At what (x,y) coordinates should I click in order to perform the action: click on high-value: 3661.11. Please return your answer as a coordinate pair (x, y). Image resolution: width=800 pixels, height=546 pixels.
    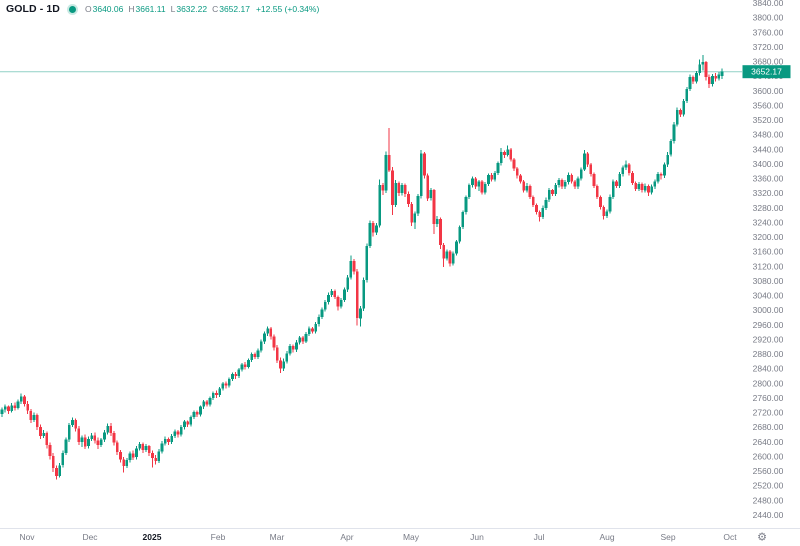
    Looking at the image, I should click on (150, 9).